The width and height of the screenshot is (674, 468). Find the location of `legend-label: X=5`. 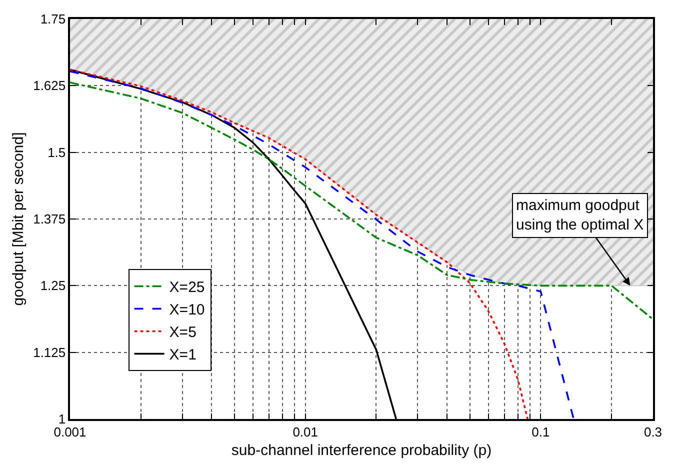

legend-label: X=5 is located at coordinates (182, 333).